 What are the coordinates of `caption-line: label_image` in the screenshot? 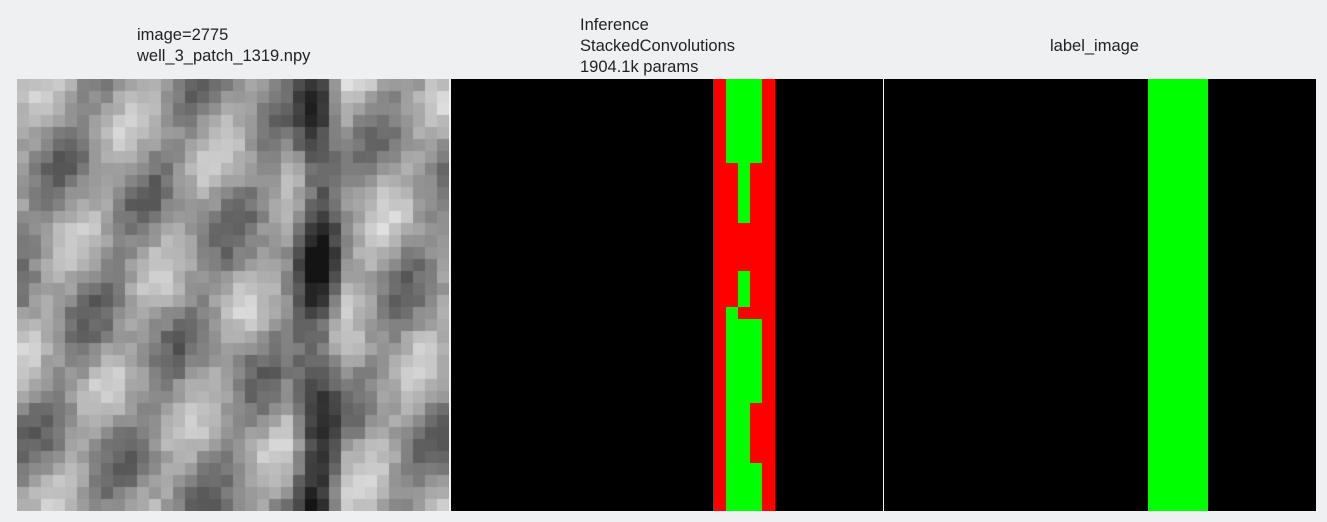 It's located at (1094, 46).